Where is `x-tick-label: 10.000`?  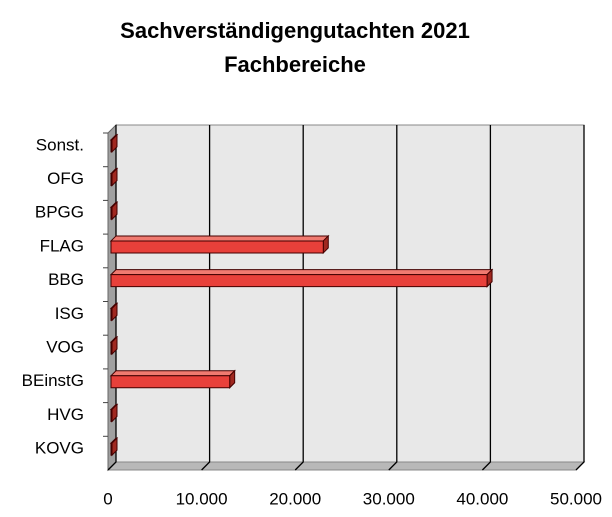
x-tick-label: 10.000 is located at coordinates (202, 498).